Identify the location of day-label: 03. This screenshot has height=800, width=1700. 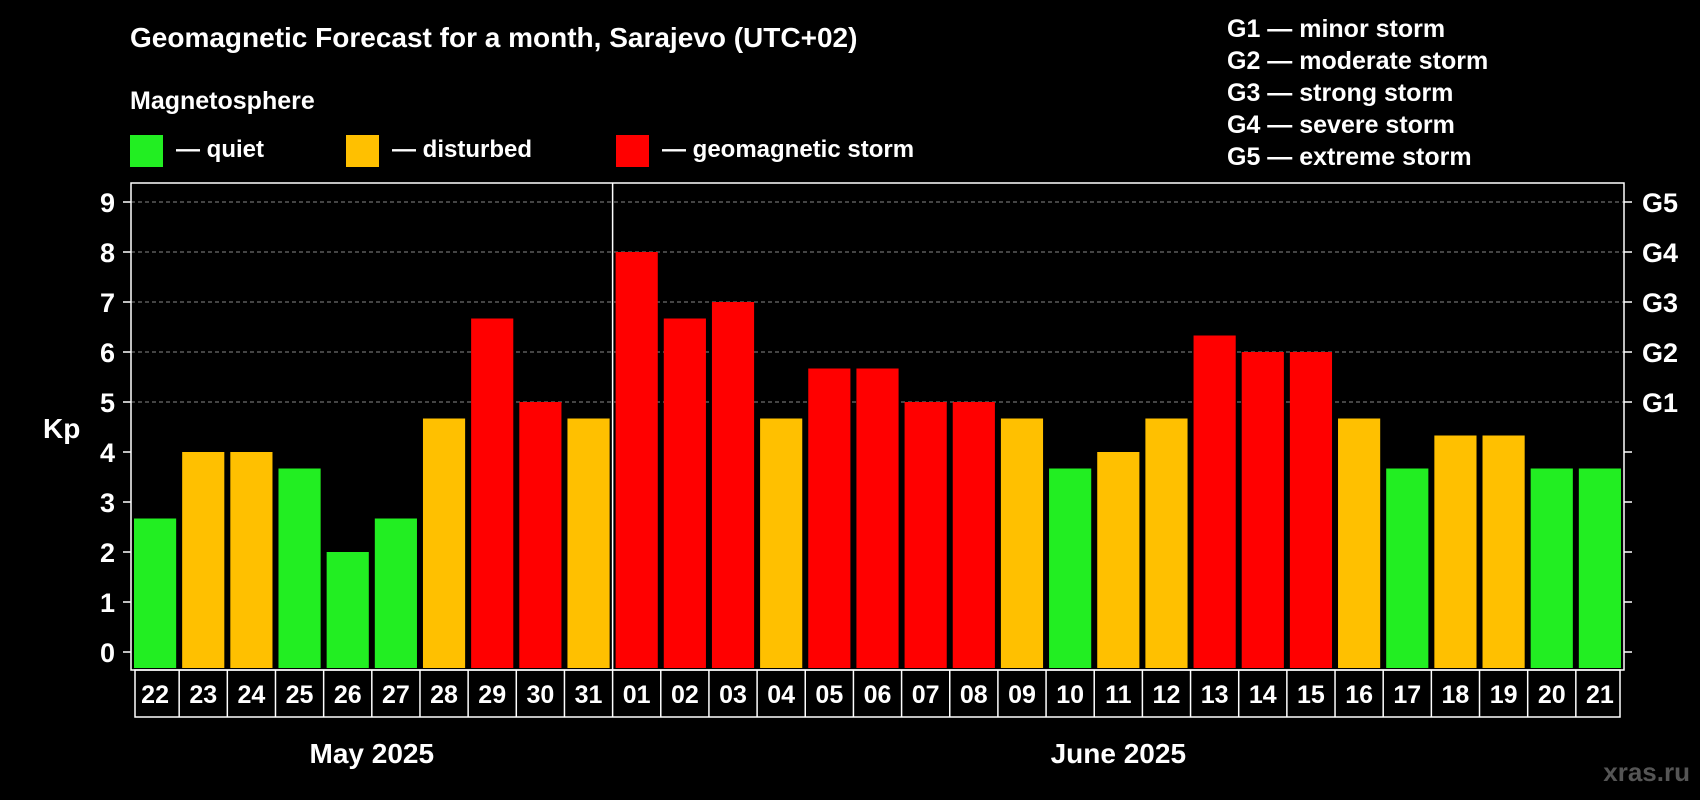
(733, 695).